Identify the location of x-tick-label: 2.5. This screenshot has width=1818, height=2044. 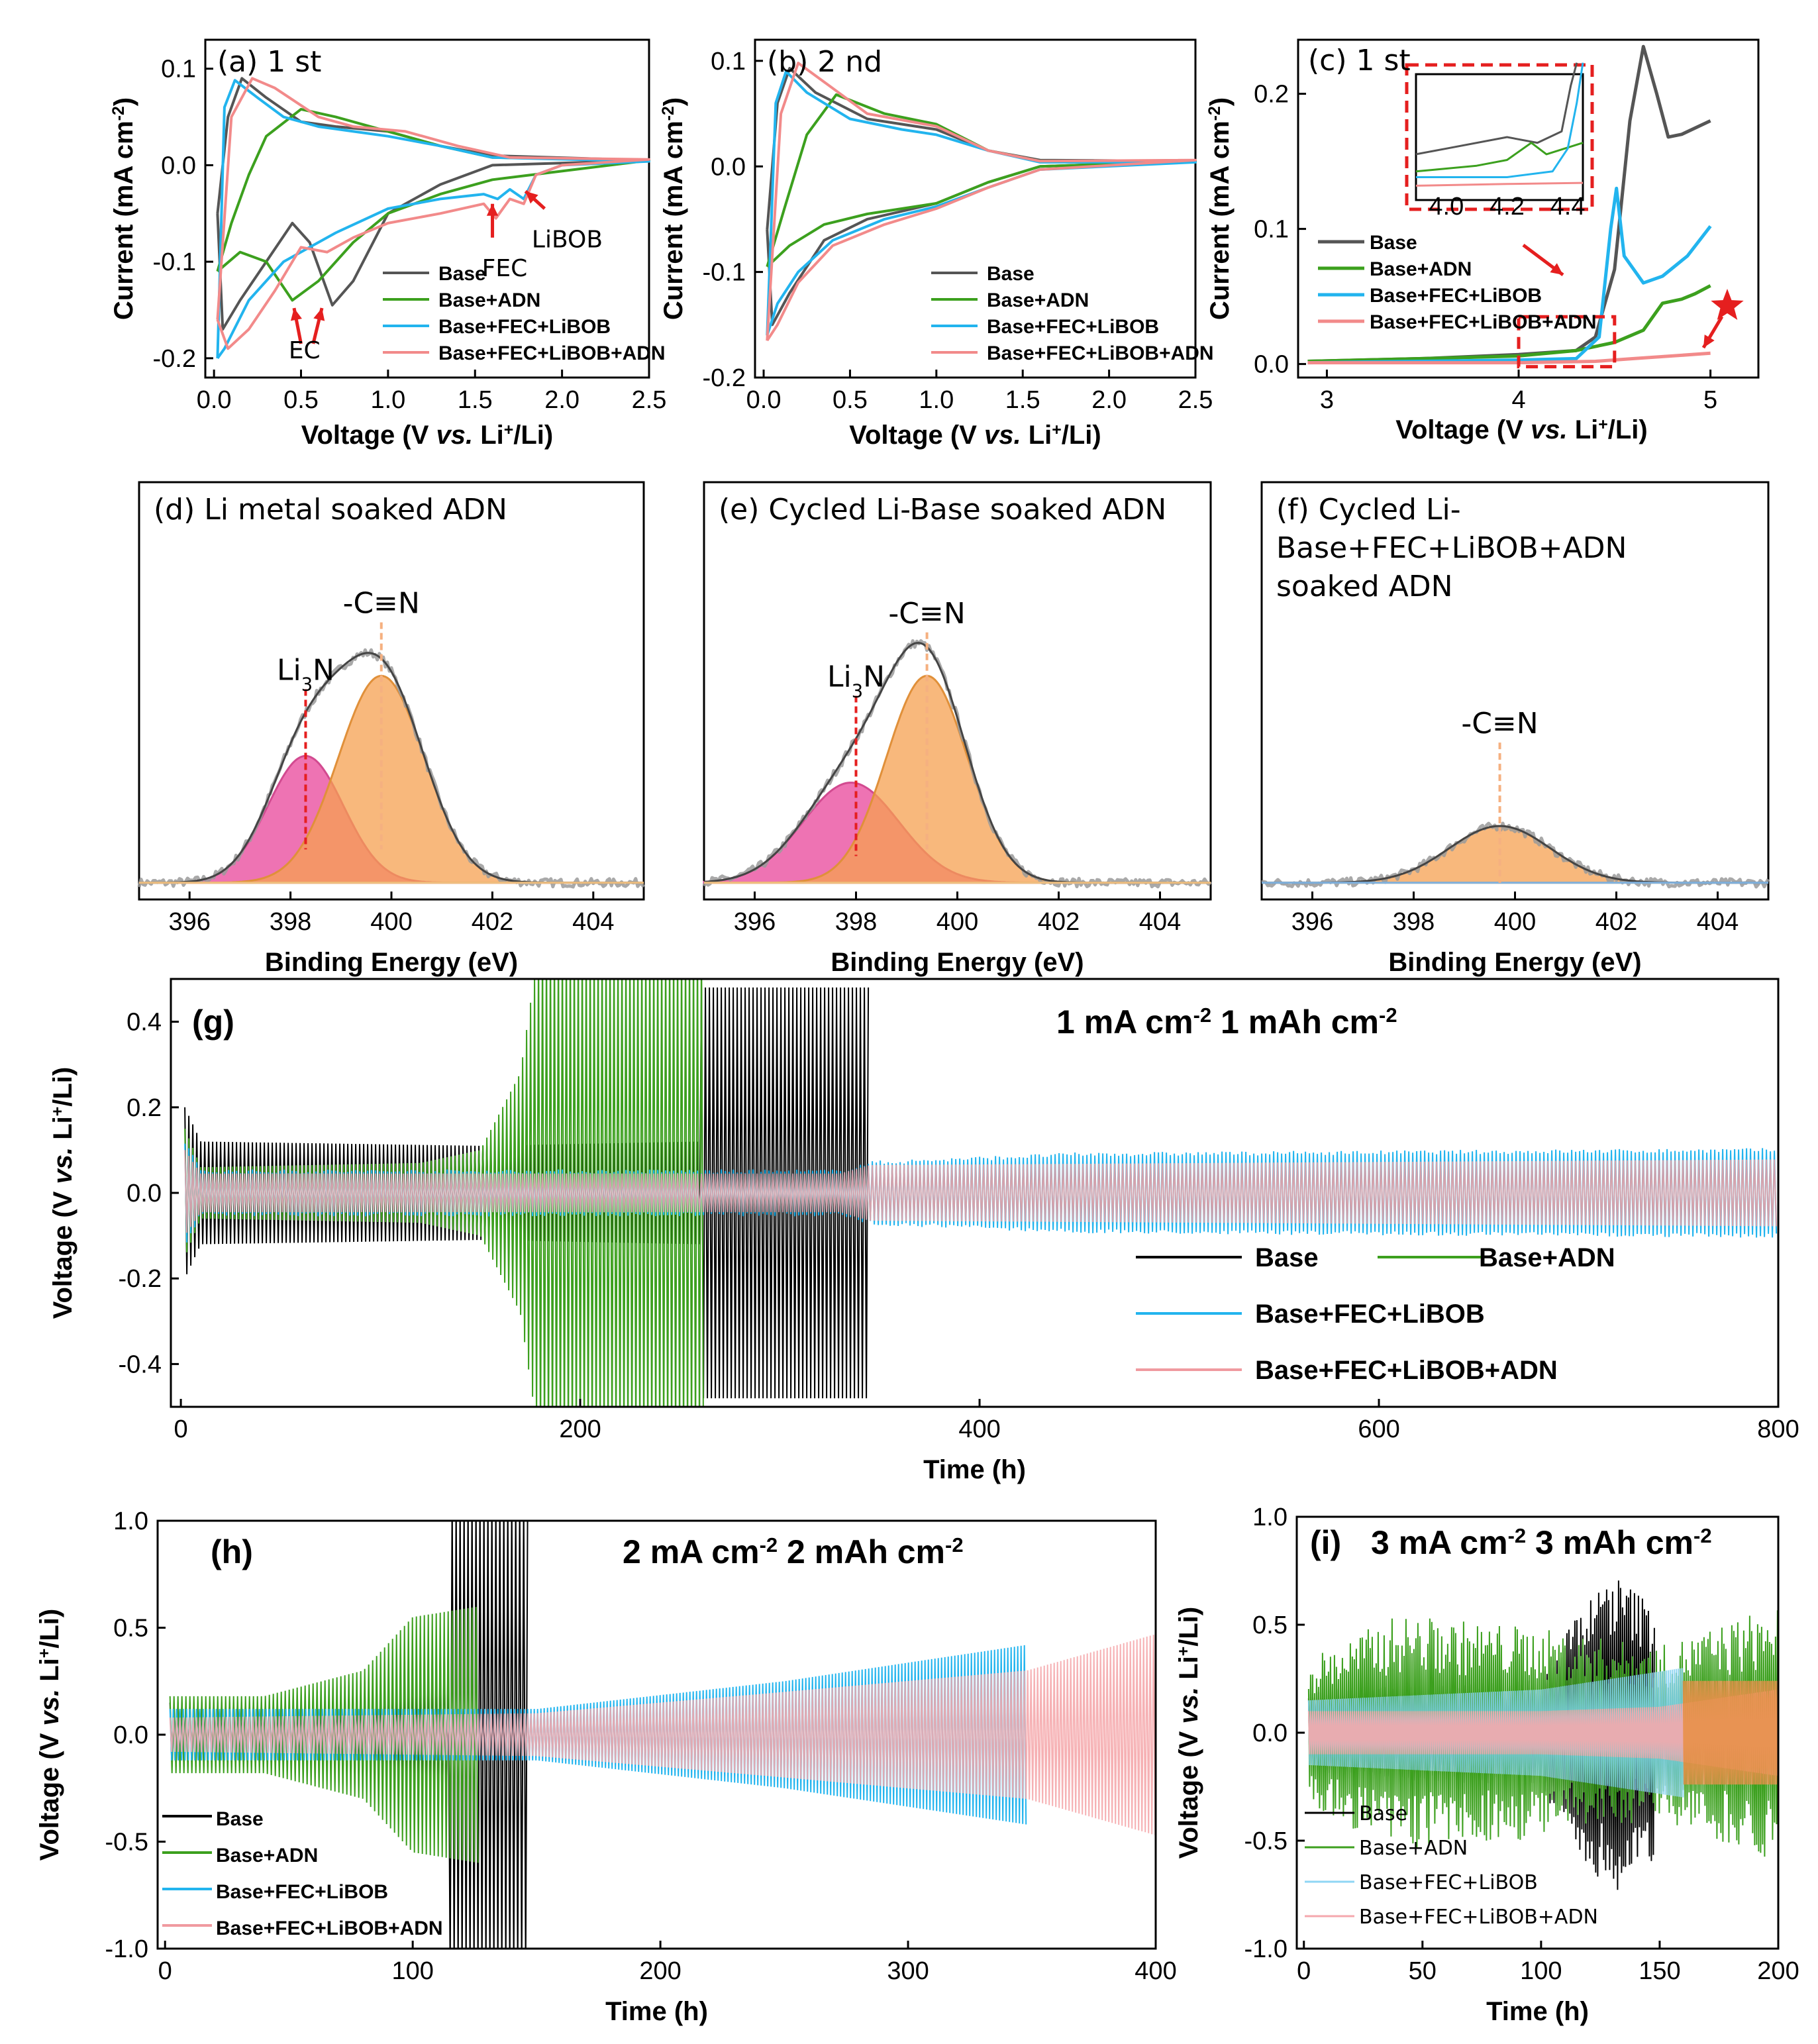
(649, 400).